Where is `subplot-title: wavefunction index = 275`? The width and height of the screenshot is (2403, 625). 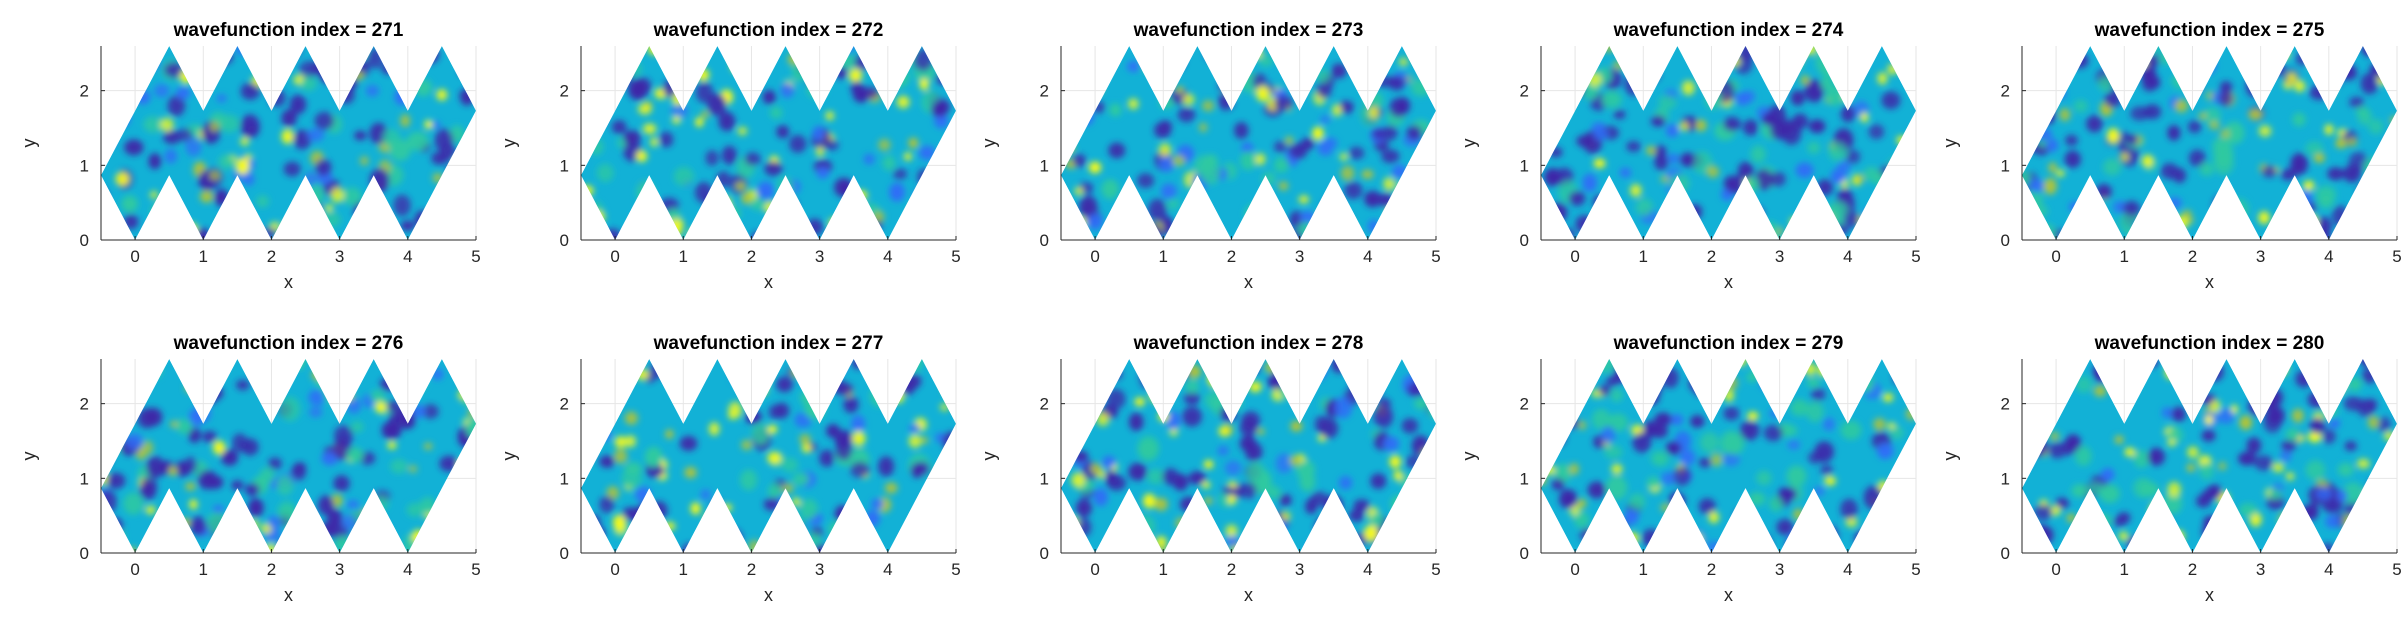
subplot-title: wavefunction index = 275 is located at coordinates (2209, 30).